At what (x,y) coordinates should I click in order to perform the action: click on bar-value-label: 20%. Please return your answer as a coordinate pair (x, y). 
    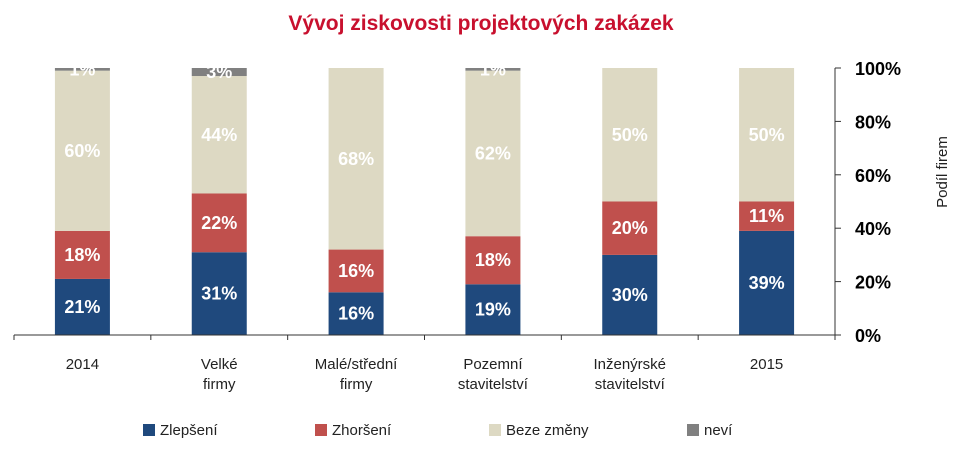
    Looking at the image, I should click on (630, 228).